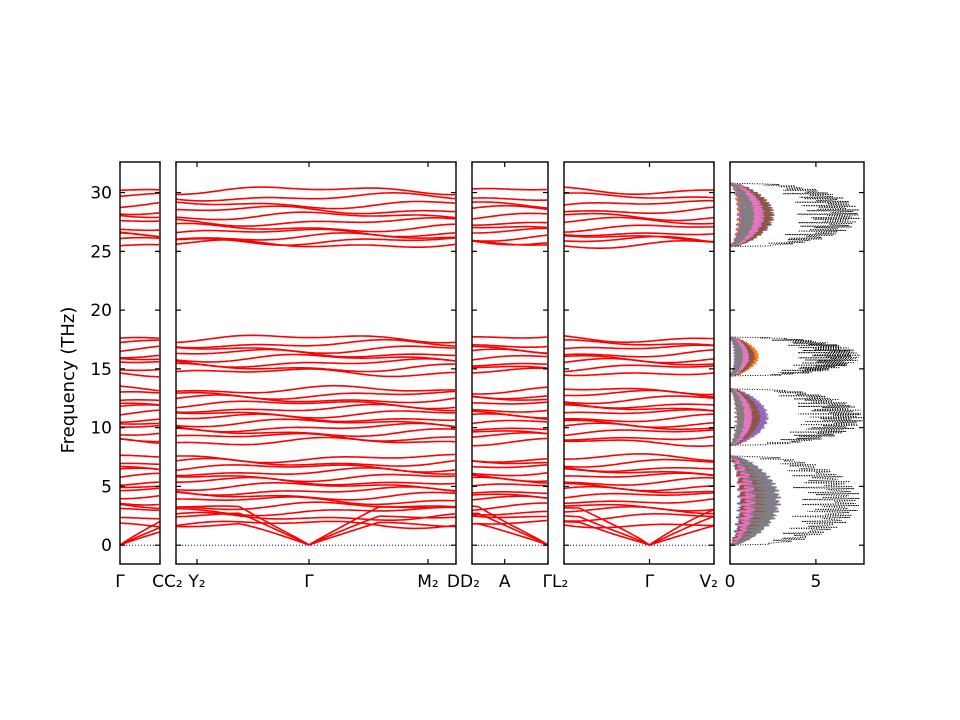 Image resolution: width=960 pixels, height=720 pixels. I want to click on x-tick-label: A, so click(505, 582).